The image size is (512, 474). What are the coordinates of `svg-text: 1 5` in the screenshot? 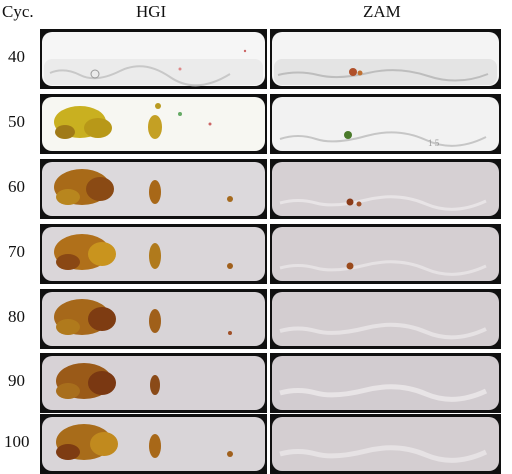 It's located at (434, 143).